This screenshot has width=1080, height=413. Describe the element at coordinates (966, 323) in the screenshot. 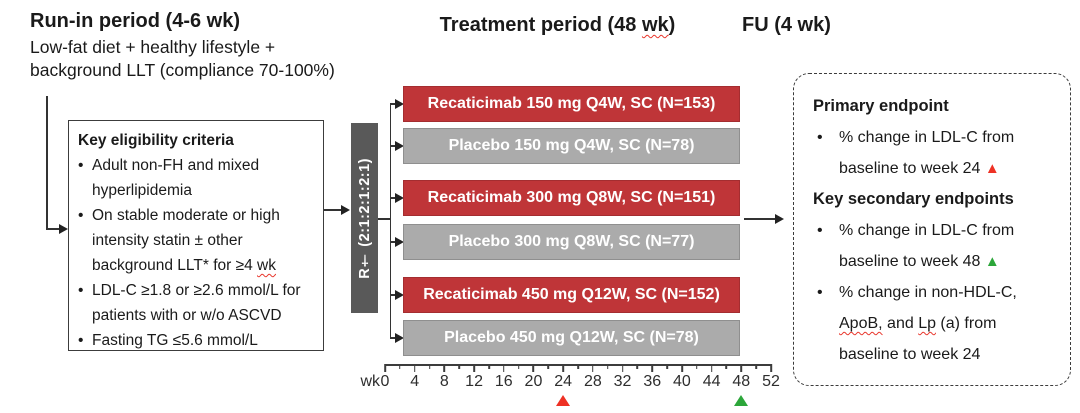

I see `secondary-endpoint-2-from: (a) from` at that location.